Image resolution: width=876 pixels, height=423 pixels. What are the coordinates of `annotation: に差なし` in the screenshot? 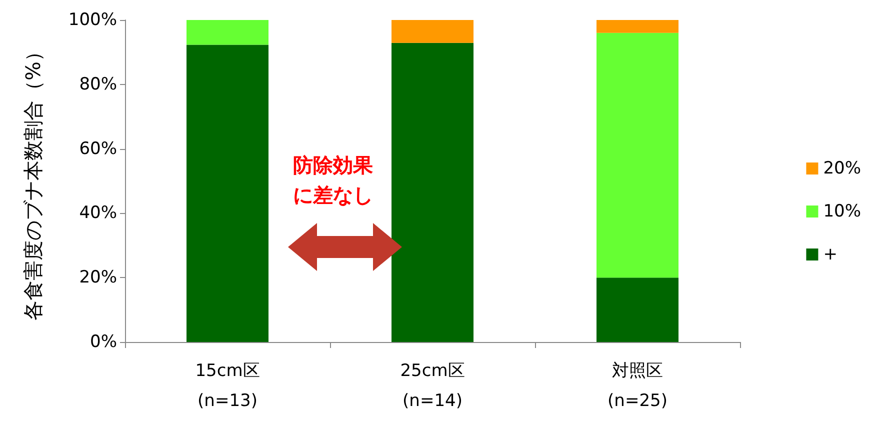 It's located at (333, 195).